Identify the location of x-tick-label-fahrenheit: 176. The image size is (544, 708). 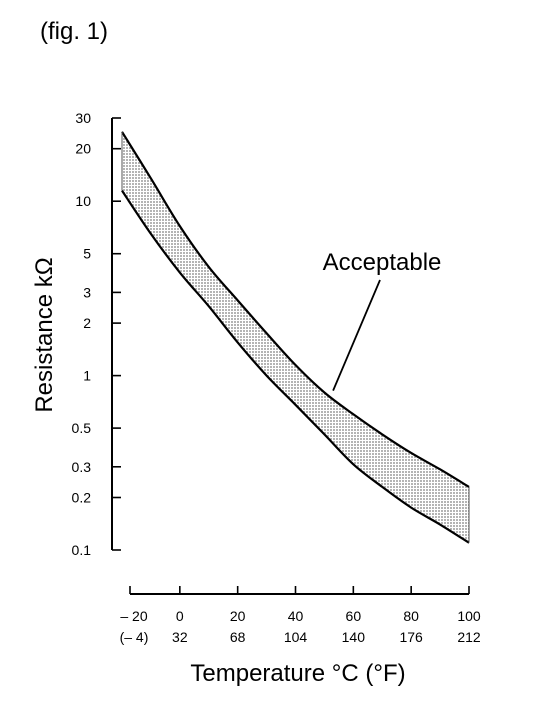
(411, 637).